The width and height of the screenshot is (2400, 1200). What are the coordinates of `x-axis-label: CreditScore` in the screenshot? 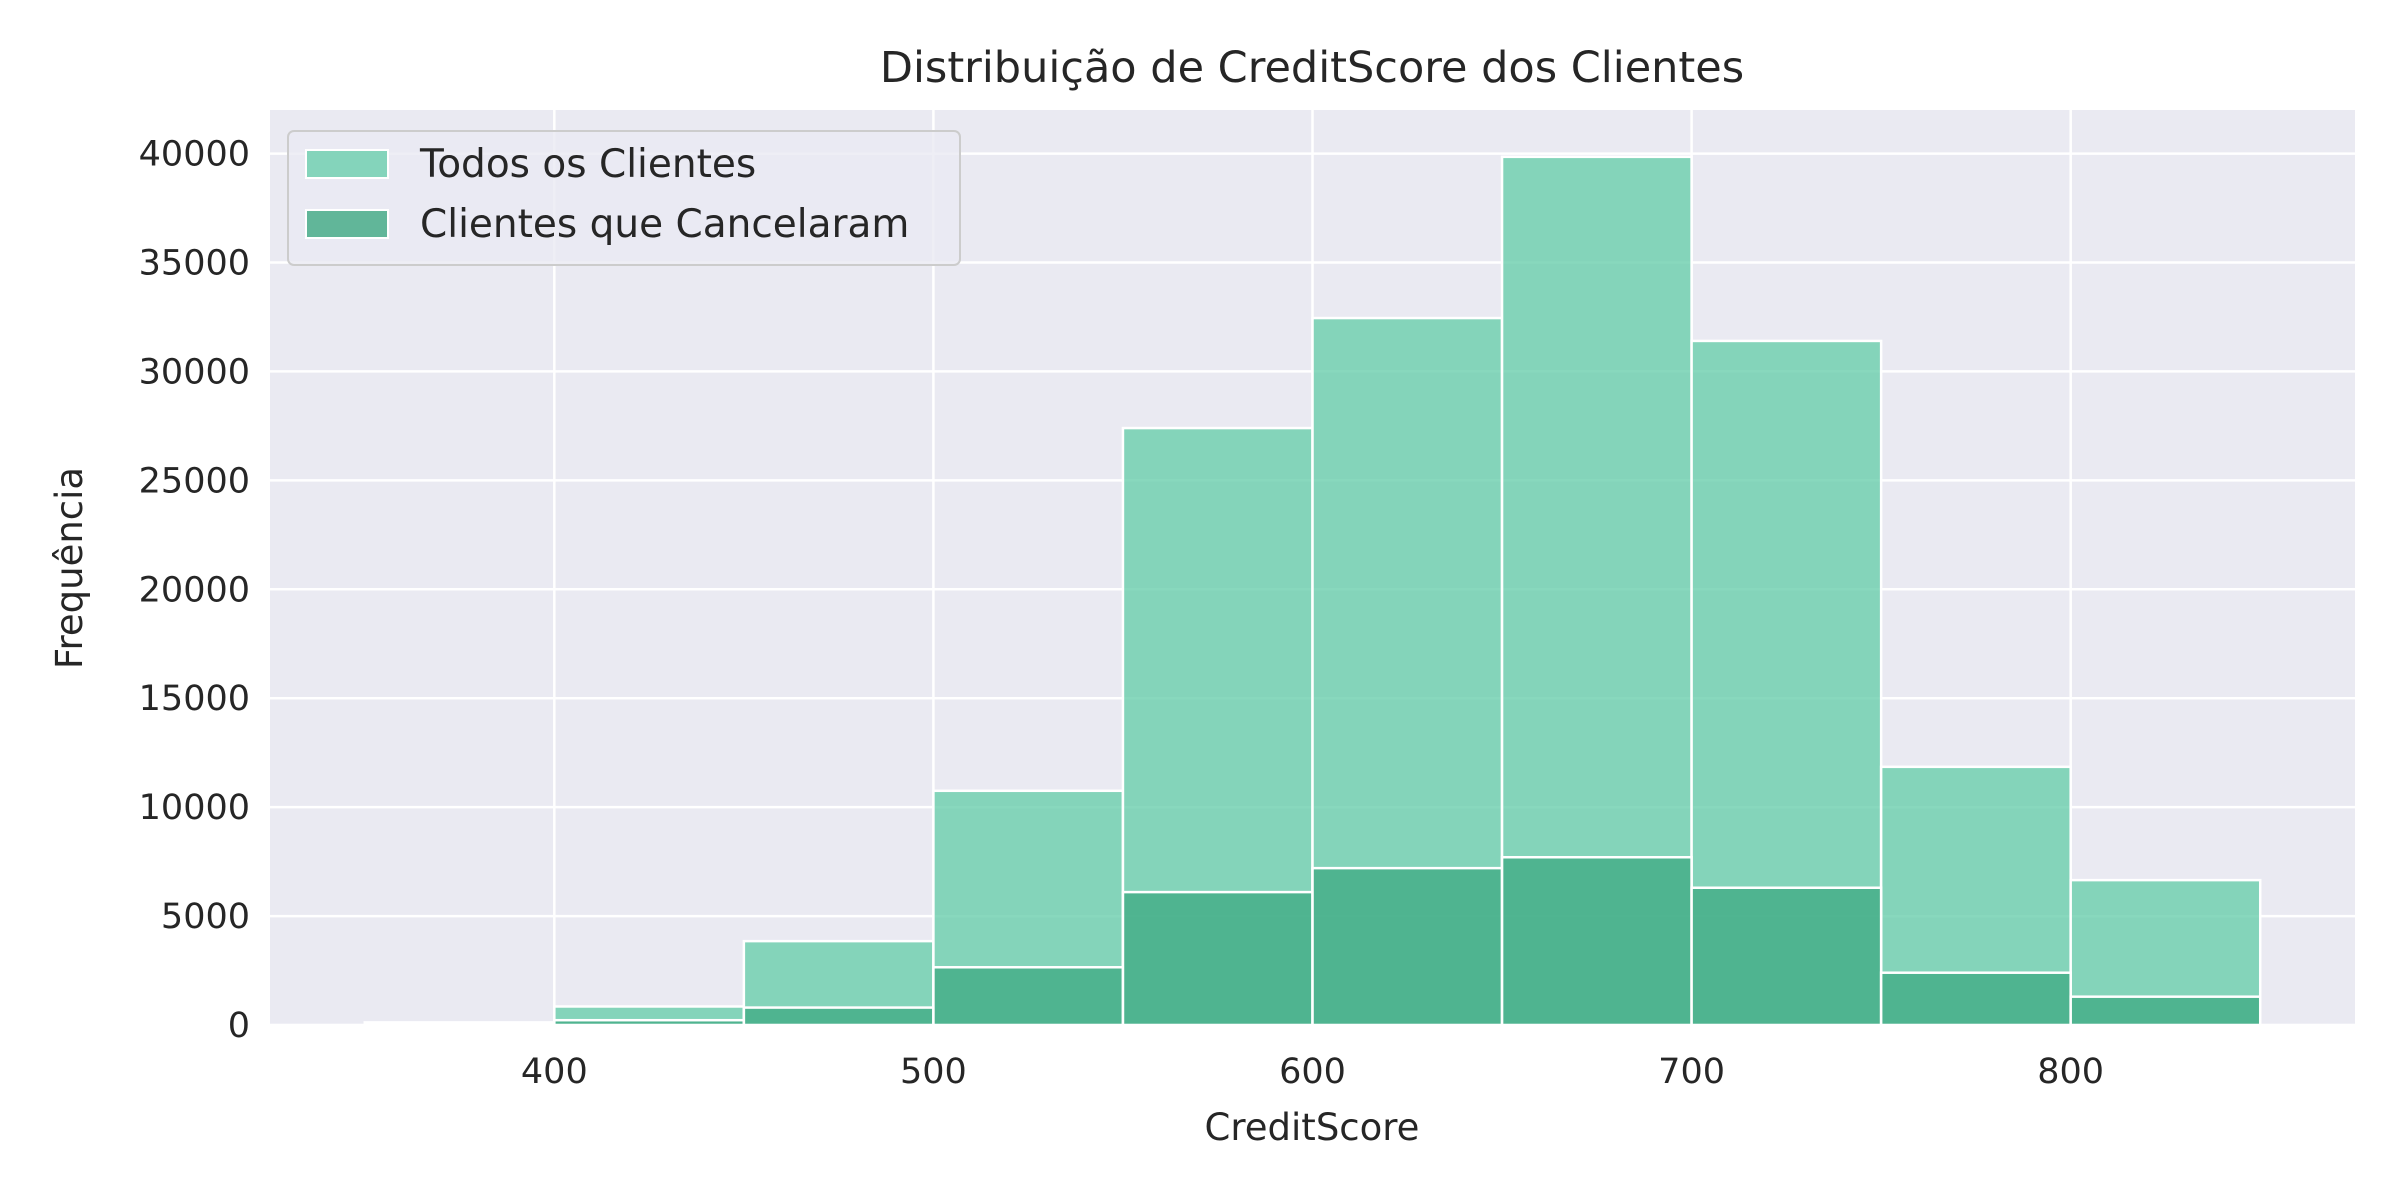 It's located at (1312, 1127).